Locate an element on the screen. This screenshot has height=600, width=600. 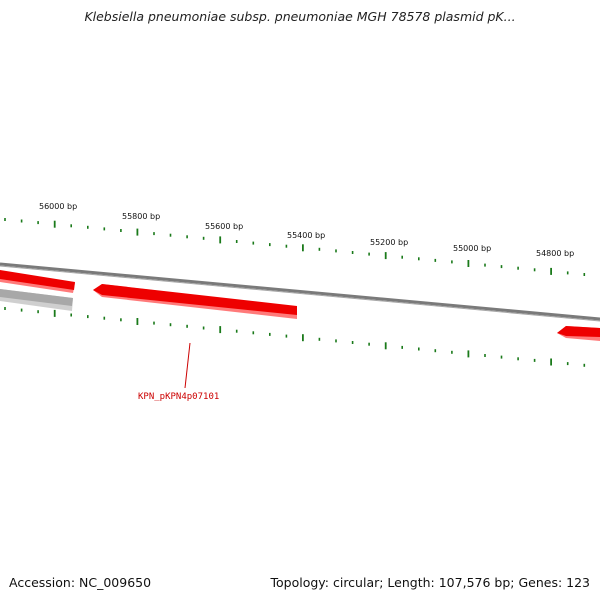
ruler-label-55200: 55200 bp is located at coordinates (389, 242).